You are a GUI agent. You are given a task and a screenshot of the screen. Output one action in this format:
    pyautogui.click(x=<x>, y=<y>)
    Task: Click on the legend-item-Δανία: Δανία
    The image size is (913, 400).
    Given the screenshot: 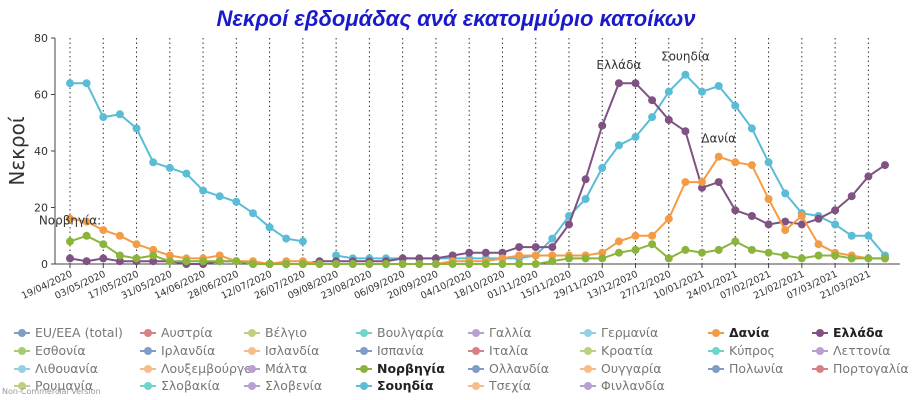 What is the action you would take?
    pyautogui.click(x=739, y=332)
    